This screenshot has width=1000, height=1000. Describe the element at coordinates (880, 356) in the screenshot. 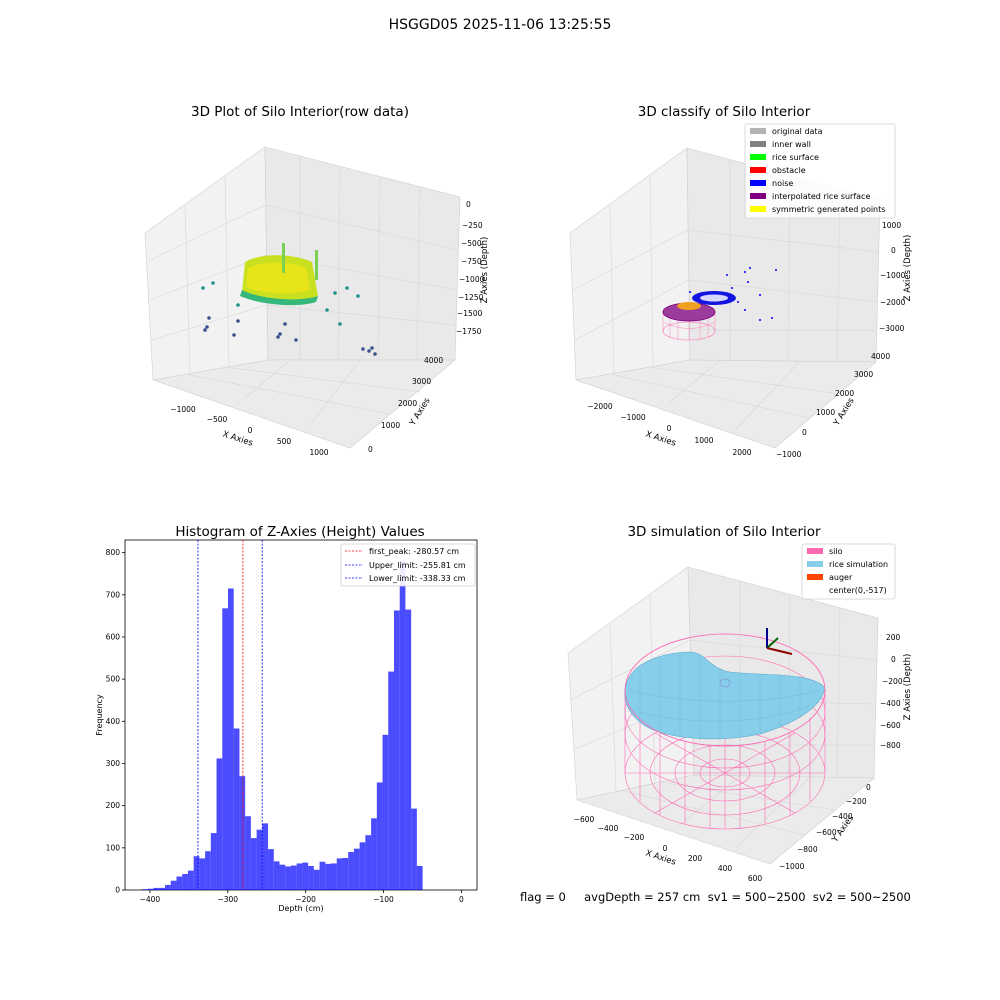

I see `classify-y-tick: 4000` at that location.